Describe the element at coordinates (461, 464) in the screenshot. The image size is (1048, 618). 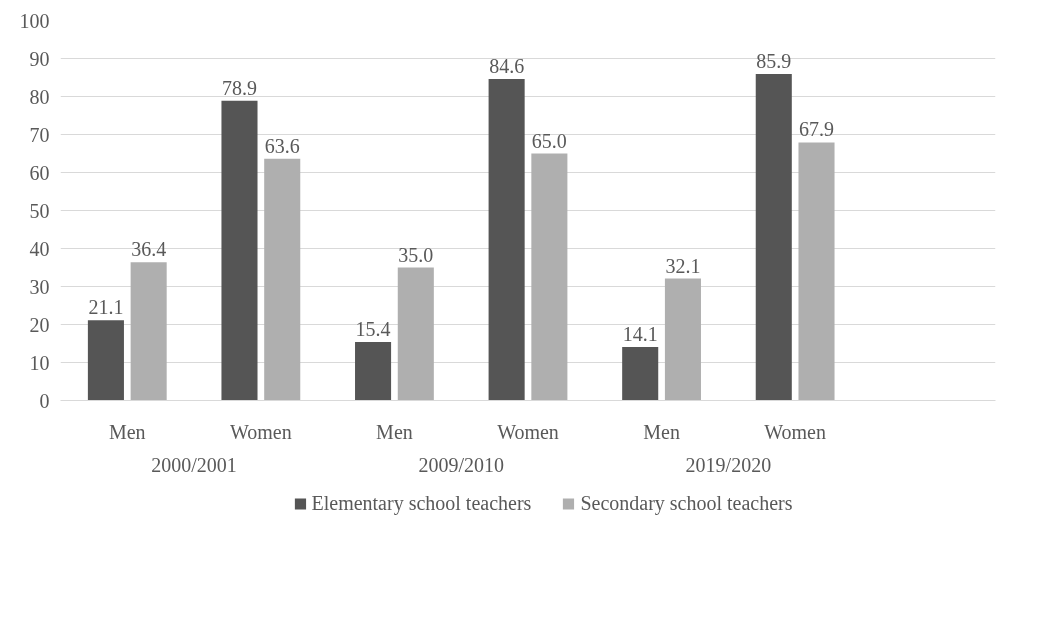
I see `text: 2009/2010` at that location.